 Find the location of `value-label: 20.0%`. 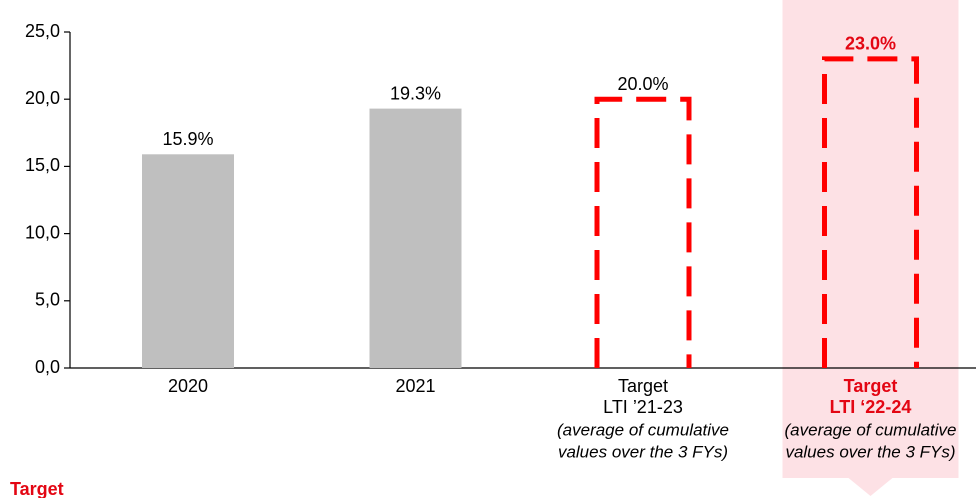

value-label: 20.0% is located at coordinates (642, 84).